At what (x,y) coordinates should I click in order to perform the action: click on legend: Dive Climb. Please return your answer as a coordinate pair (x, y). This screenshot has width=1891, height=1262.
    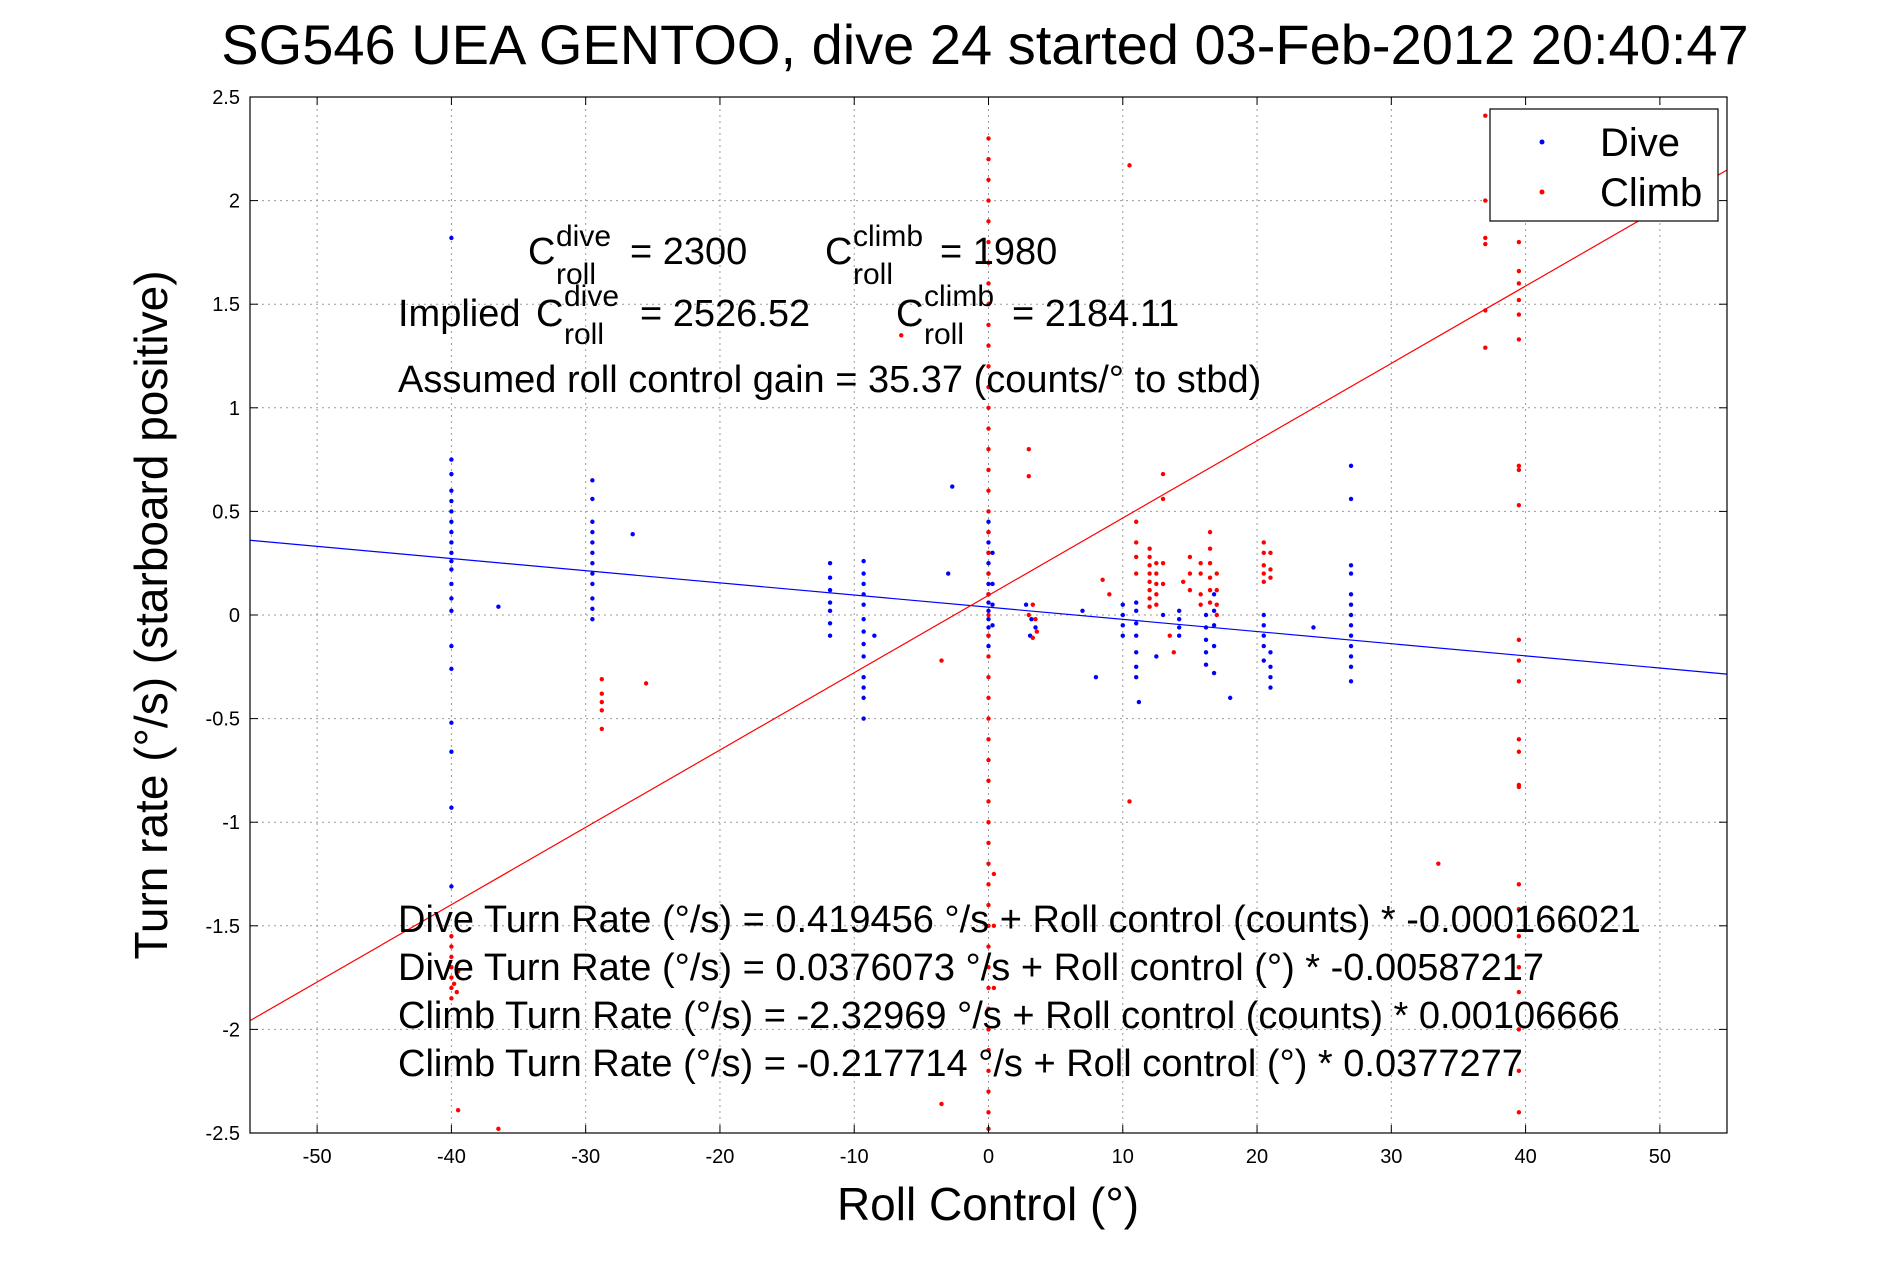
    Looking at the image, I should click on (1604, 165).